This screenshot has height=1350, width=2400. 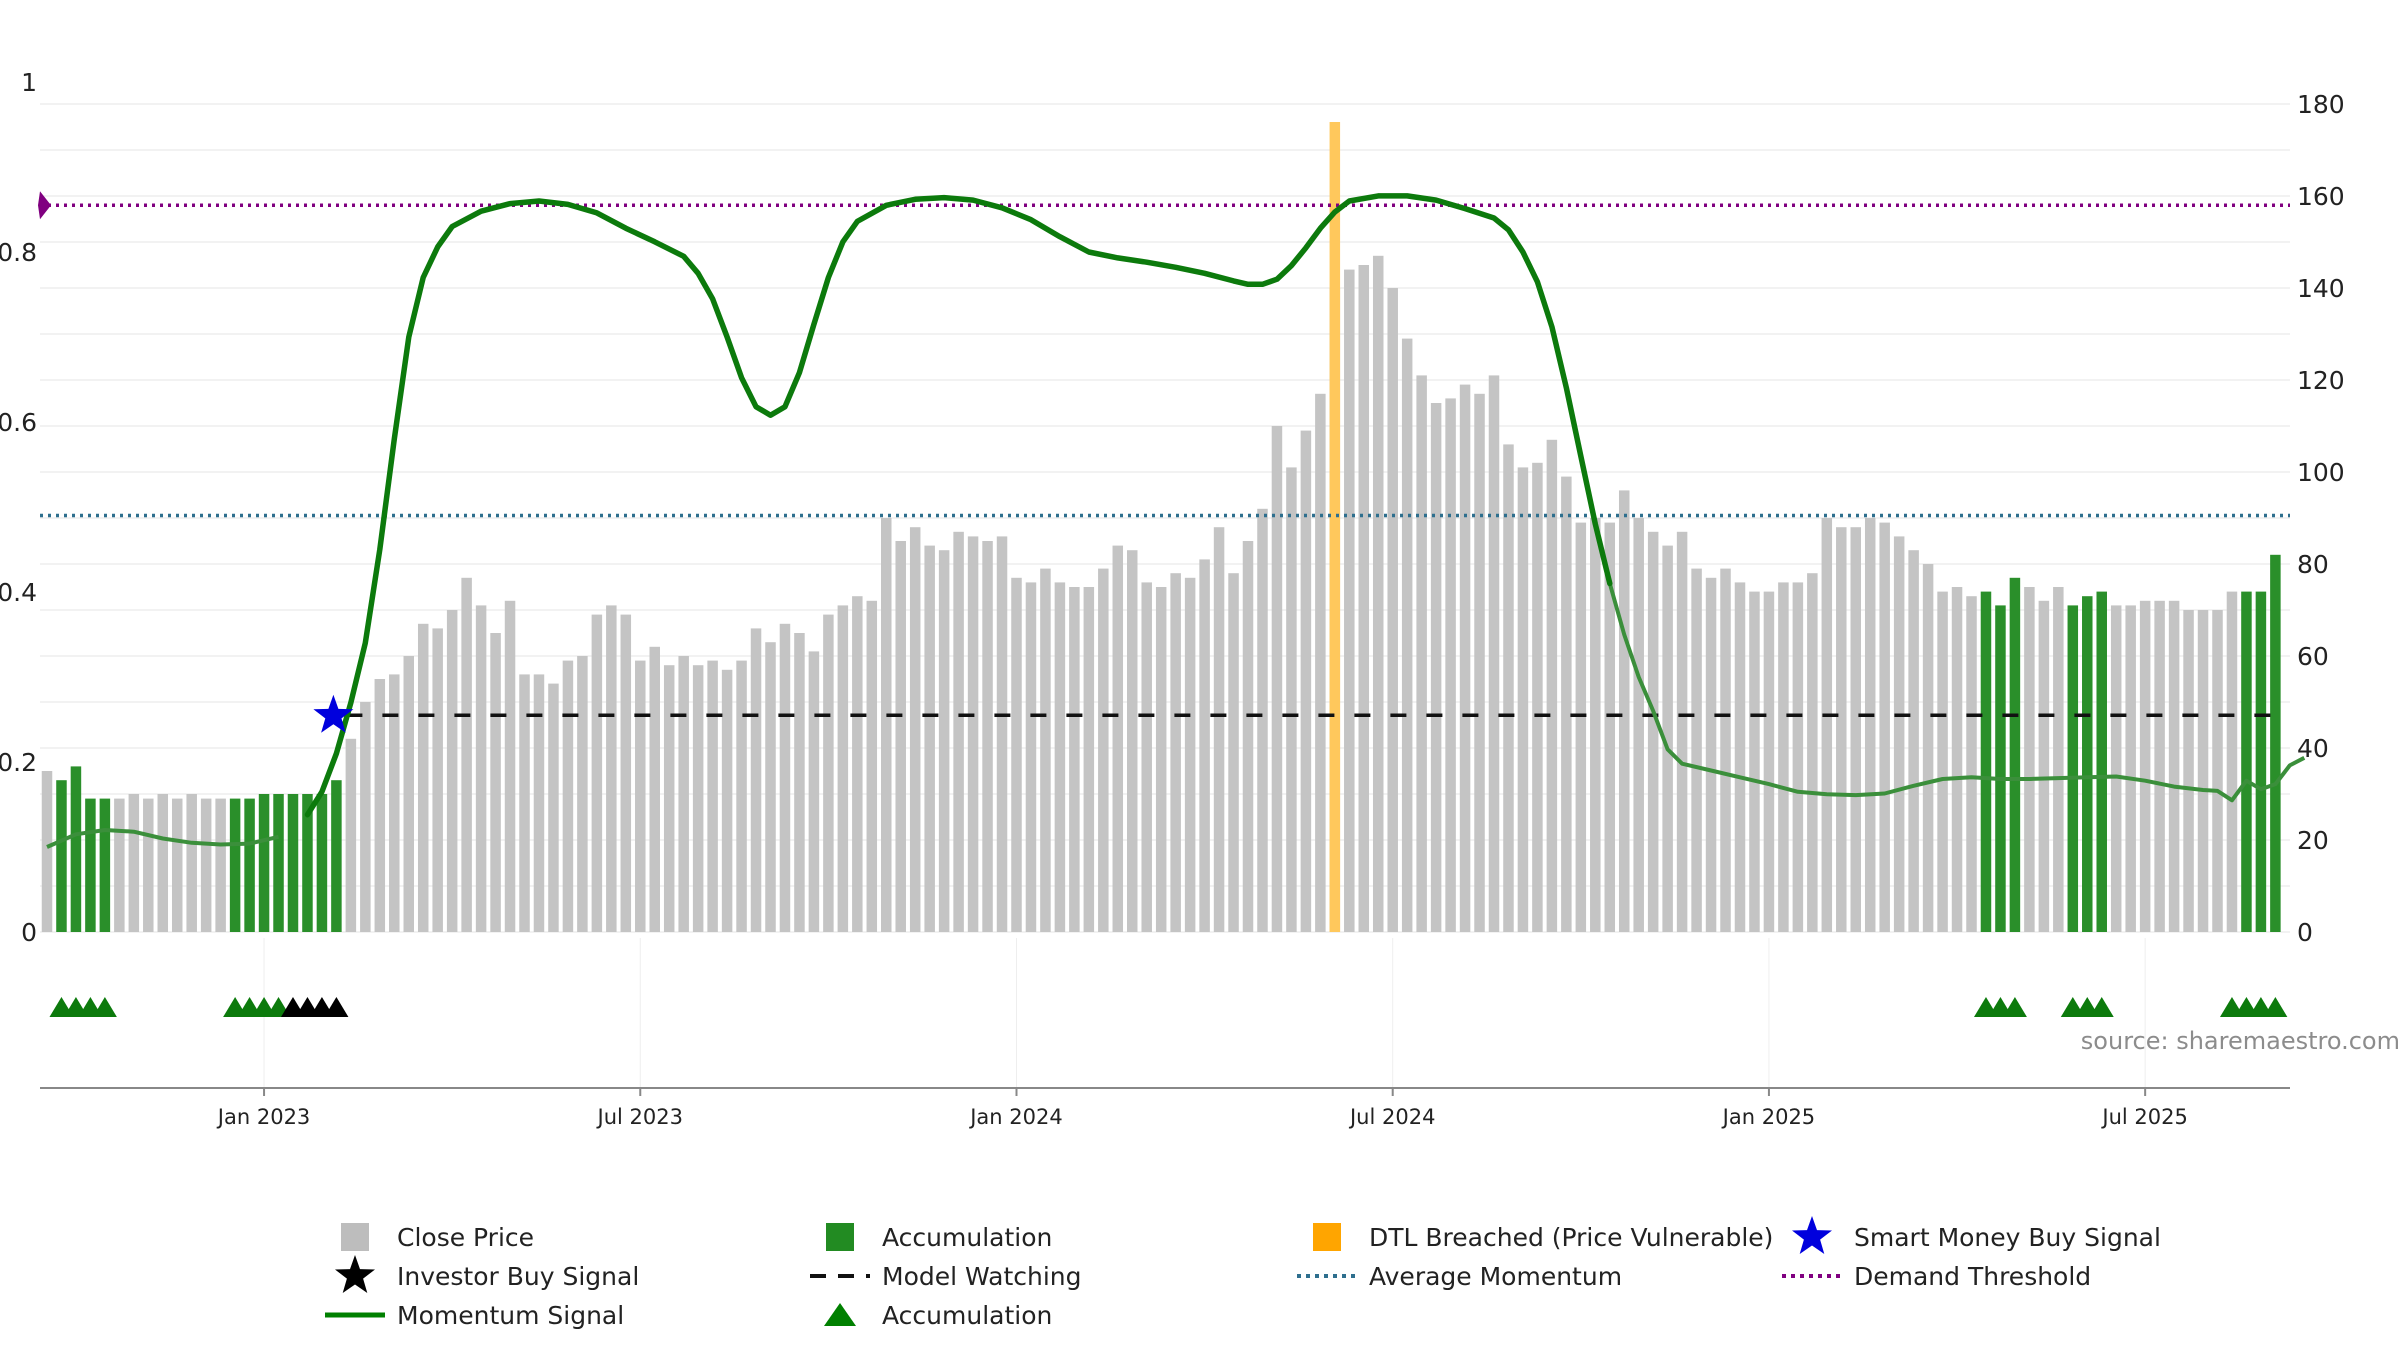 I want to click on x-tick-label: Jul 2023, so click(x=639, y=1117).